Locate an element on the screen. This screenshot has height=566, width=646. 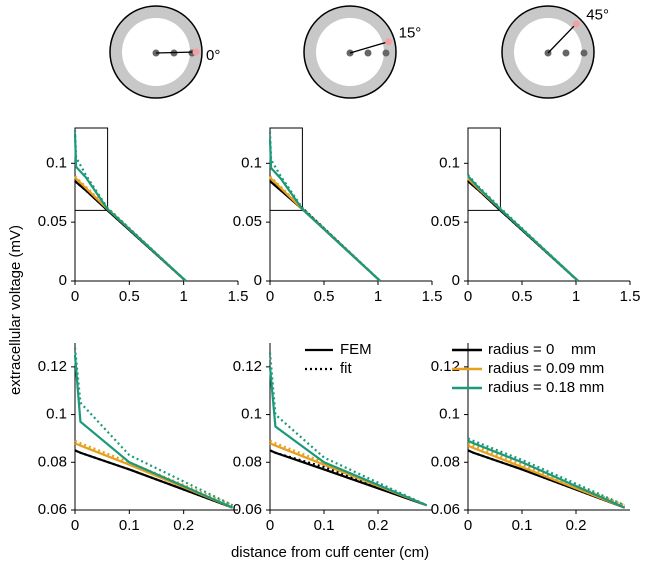
angle-label: 15° is located at coordinates (410, 33).